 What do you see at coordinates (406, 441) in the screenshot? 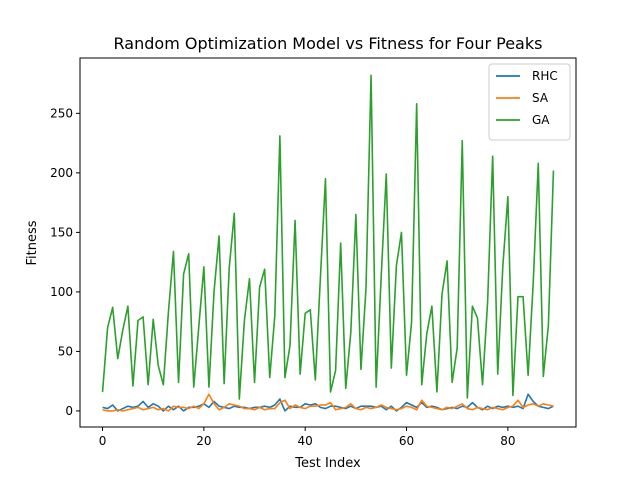
I see `x-tick-label: 60` at bounding box center [406, 441].